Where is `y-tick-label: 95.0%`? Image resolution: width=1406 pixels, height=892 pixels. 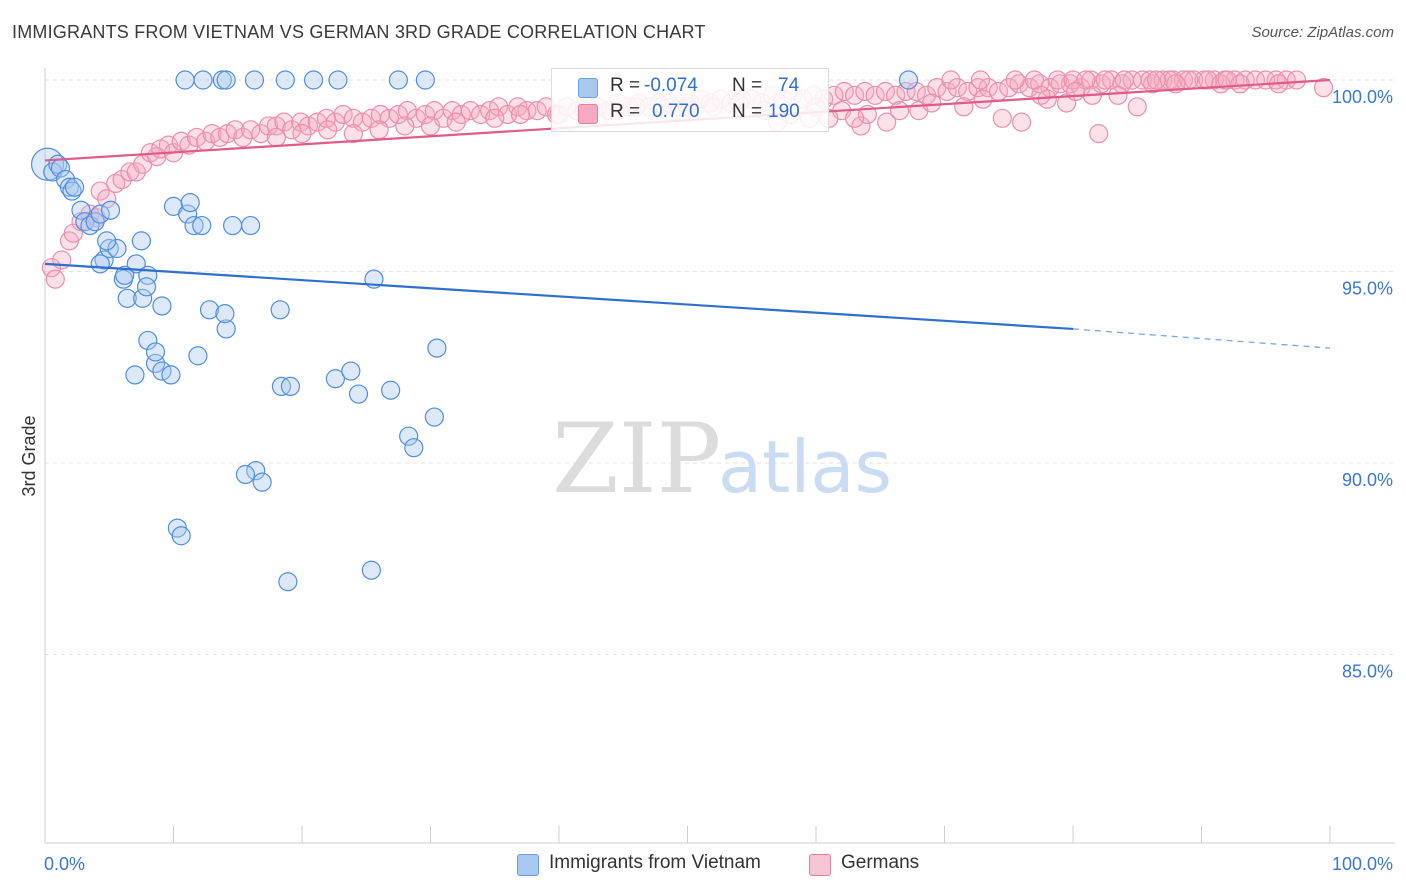 y-tick-label: 95.0% is located at coordinates (1367, 289).